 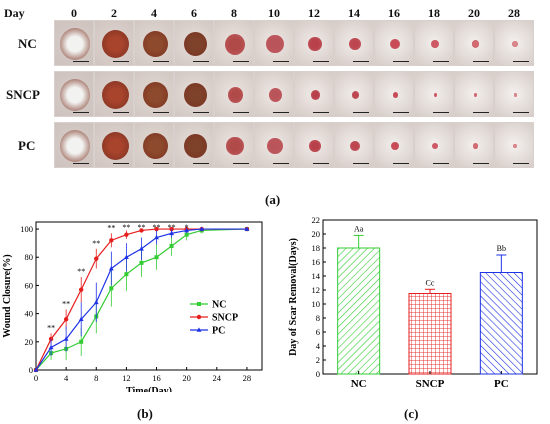 What do you see at coordinates (114, 13) in the screenshot?
I see `day-header-2: 2` at bounding box center [114, 13].